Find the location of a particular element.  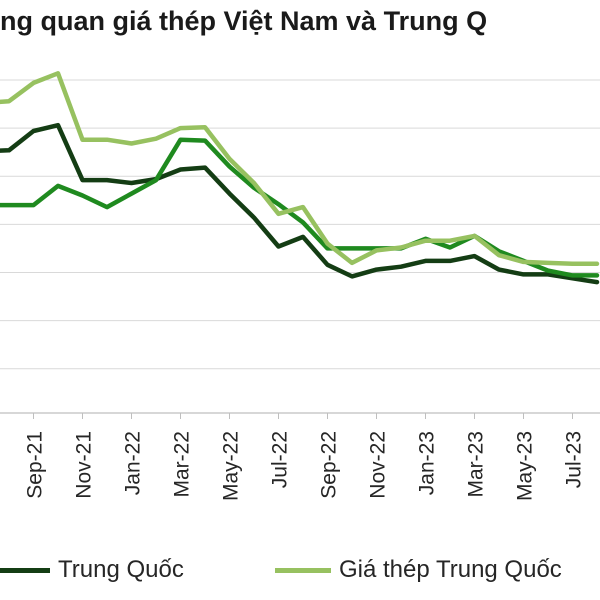

x-tick-label: Jul-23 is located at coordinates (574, 459).